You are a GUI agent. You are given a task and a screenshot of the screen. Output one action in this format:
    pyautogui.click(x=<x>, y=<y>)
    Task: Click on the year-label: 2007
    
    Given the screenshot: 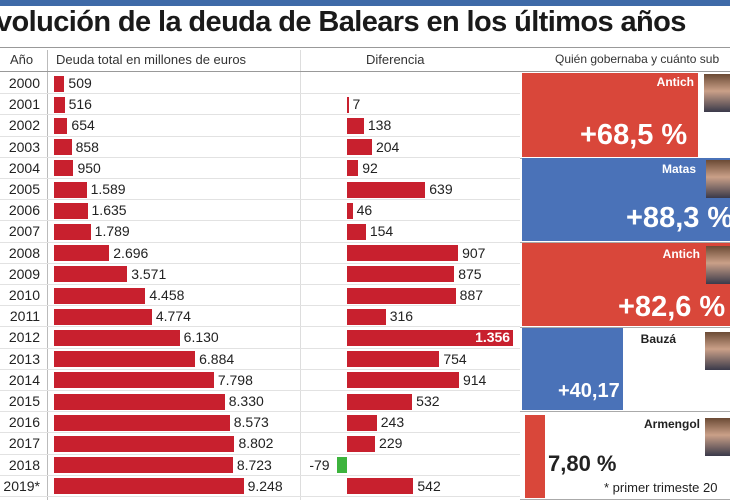 What is the action you would take?
    pyautogui.click(x=24, y=231)
    